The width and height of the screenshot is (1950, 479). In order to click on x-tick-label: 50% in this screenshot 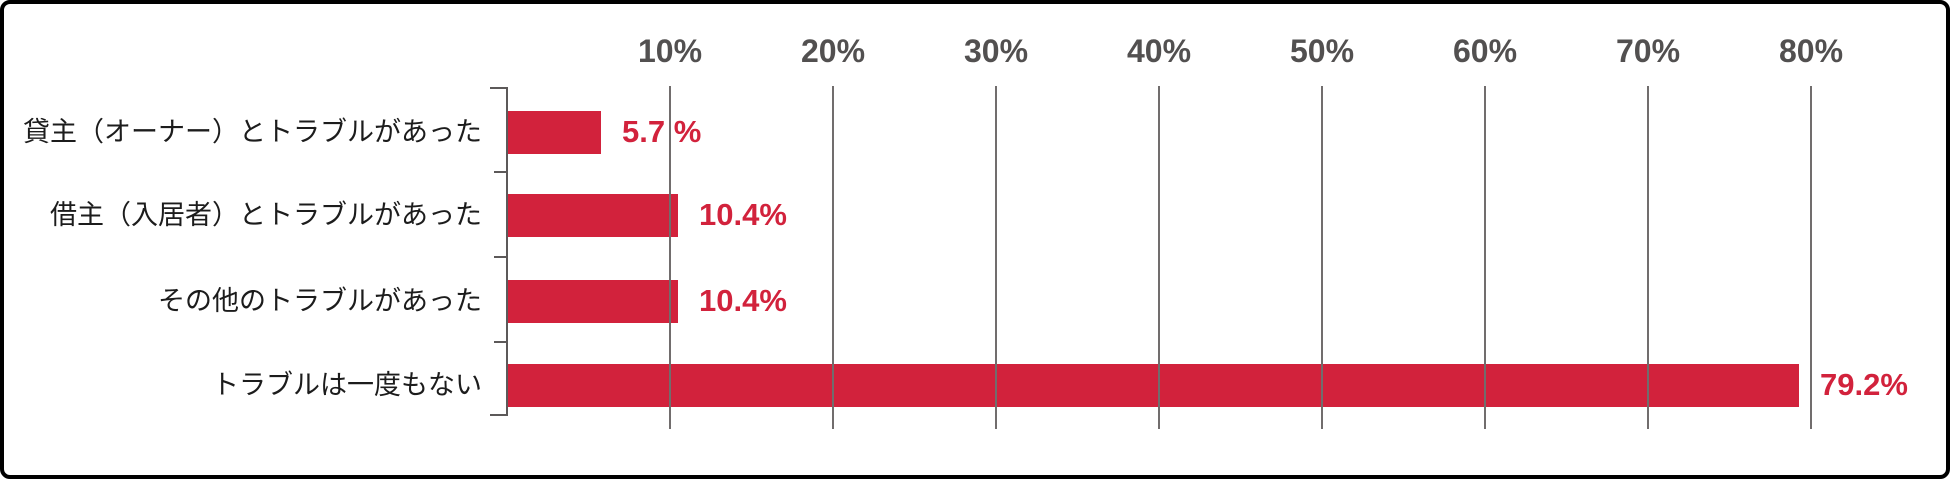, I will do `click(1322, 51)`.